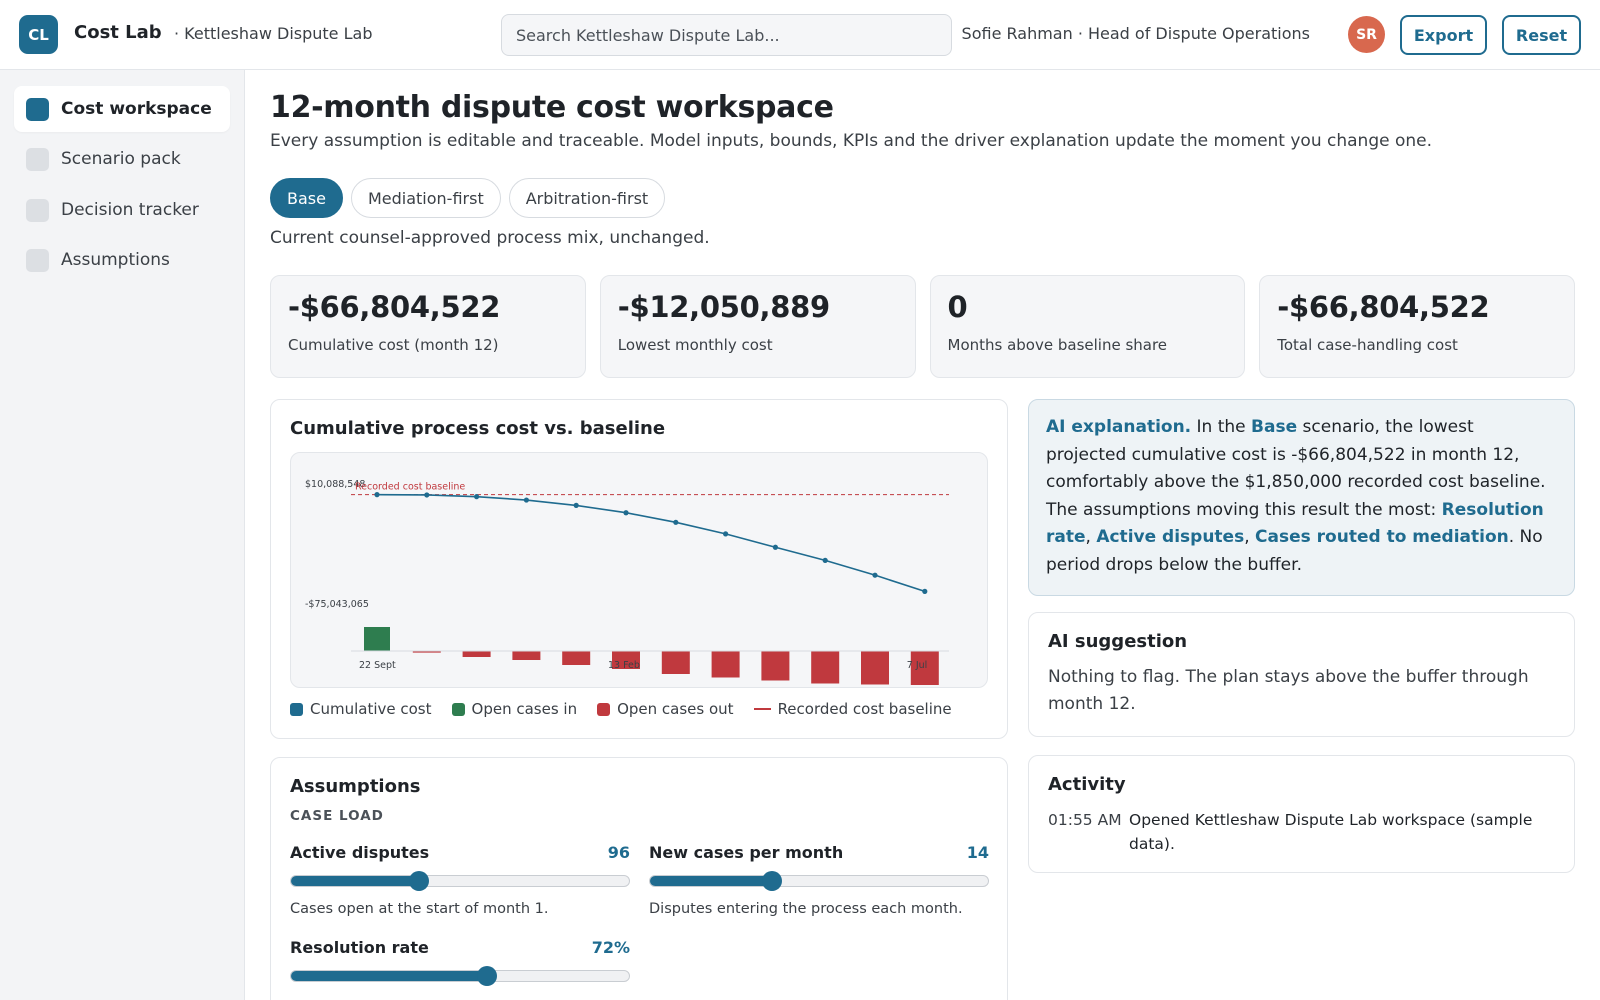  Describe the element at coordinates (425, 198) in the screenshot. I see `tab-mediation-first: Mediation-first` at that location.